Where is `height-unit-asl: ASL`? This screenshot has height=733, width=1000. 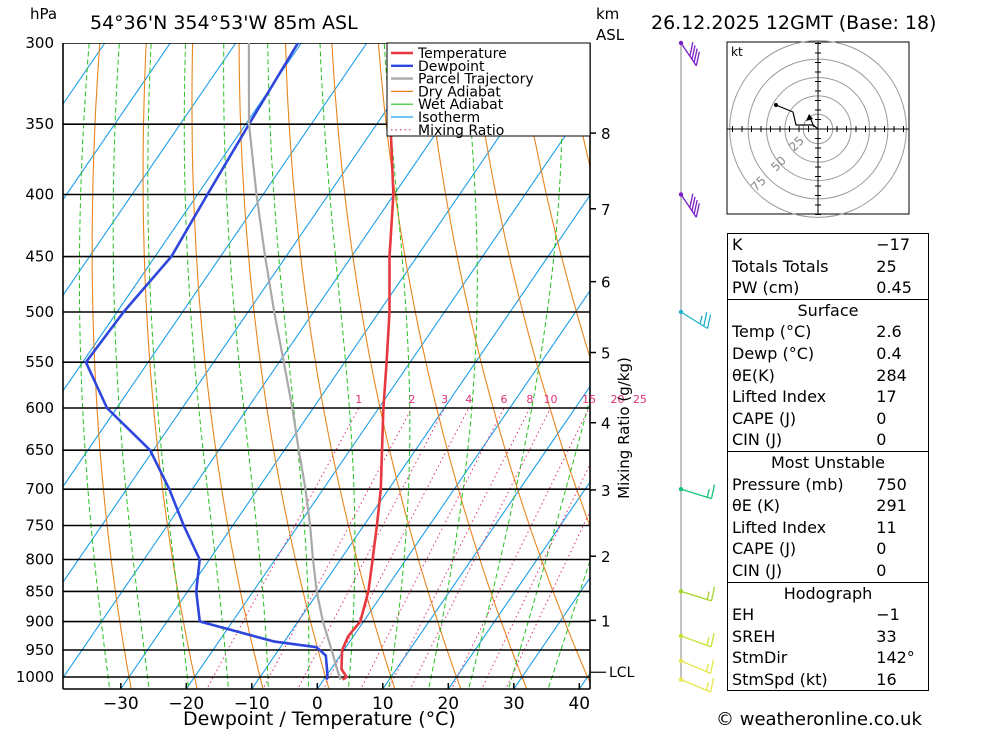 height-unit-asl: ASL is located at coordinates (610, 35).